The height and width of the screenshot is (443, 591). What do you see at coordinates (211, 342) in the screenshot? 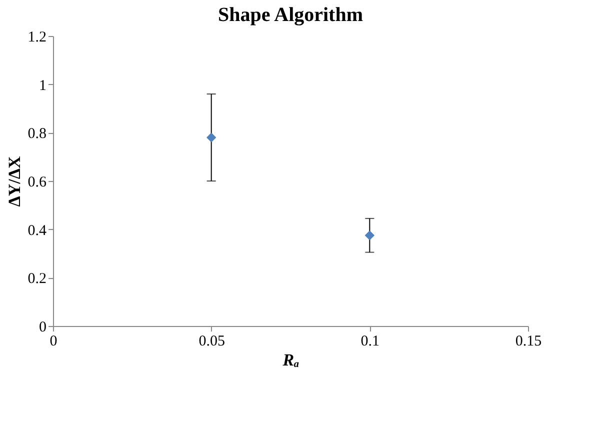
I see `x-tick-label: 0.05` at bounding box center [211, 342].